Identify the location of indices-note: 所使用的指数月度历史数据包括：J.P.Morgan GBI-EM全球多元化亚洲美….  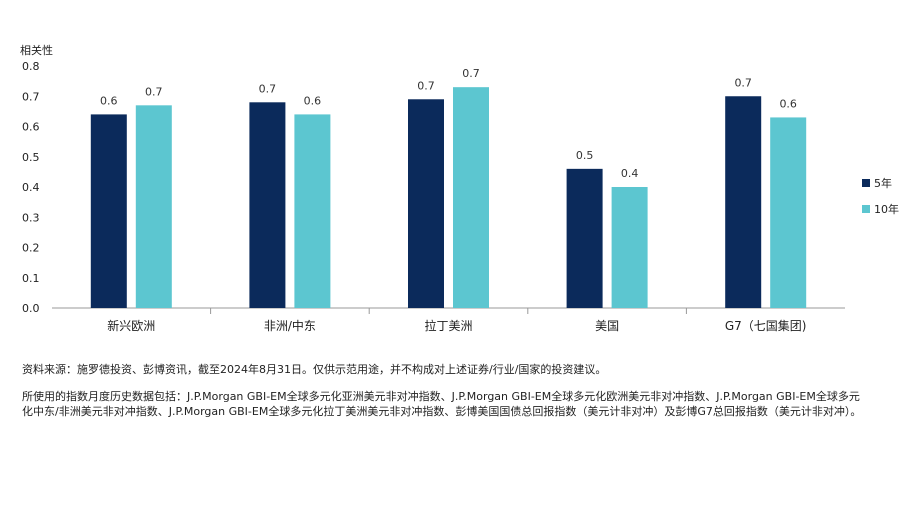
(442, 404).